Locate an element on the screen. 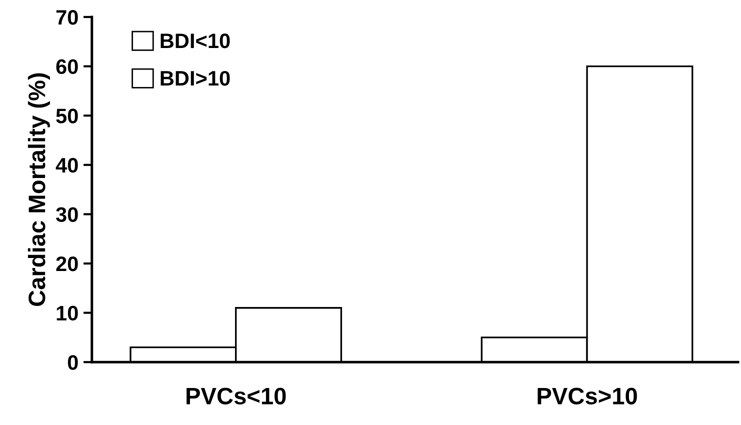 The image size is (741, 425). legend-label: BDI<10 is located at coordinates (195, 40).